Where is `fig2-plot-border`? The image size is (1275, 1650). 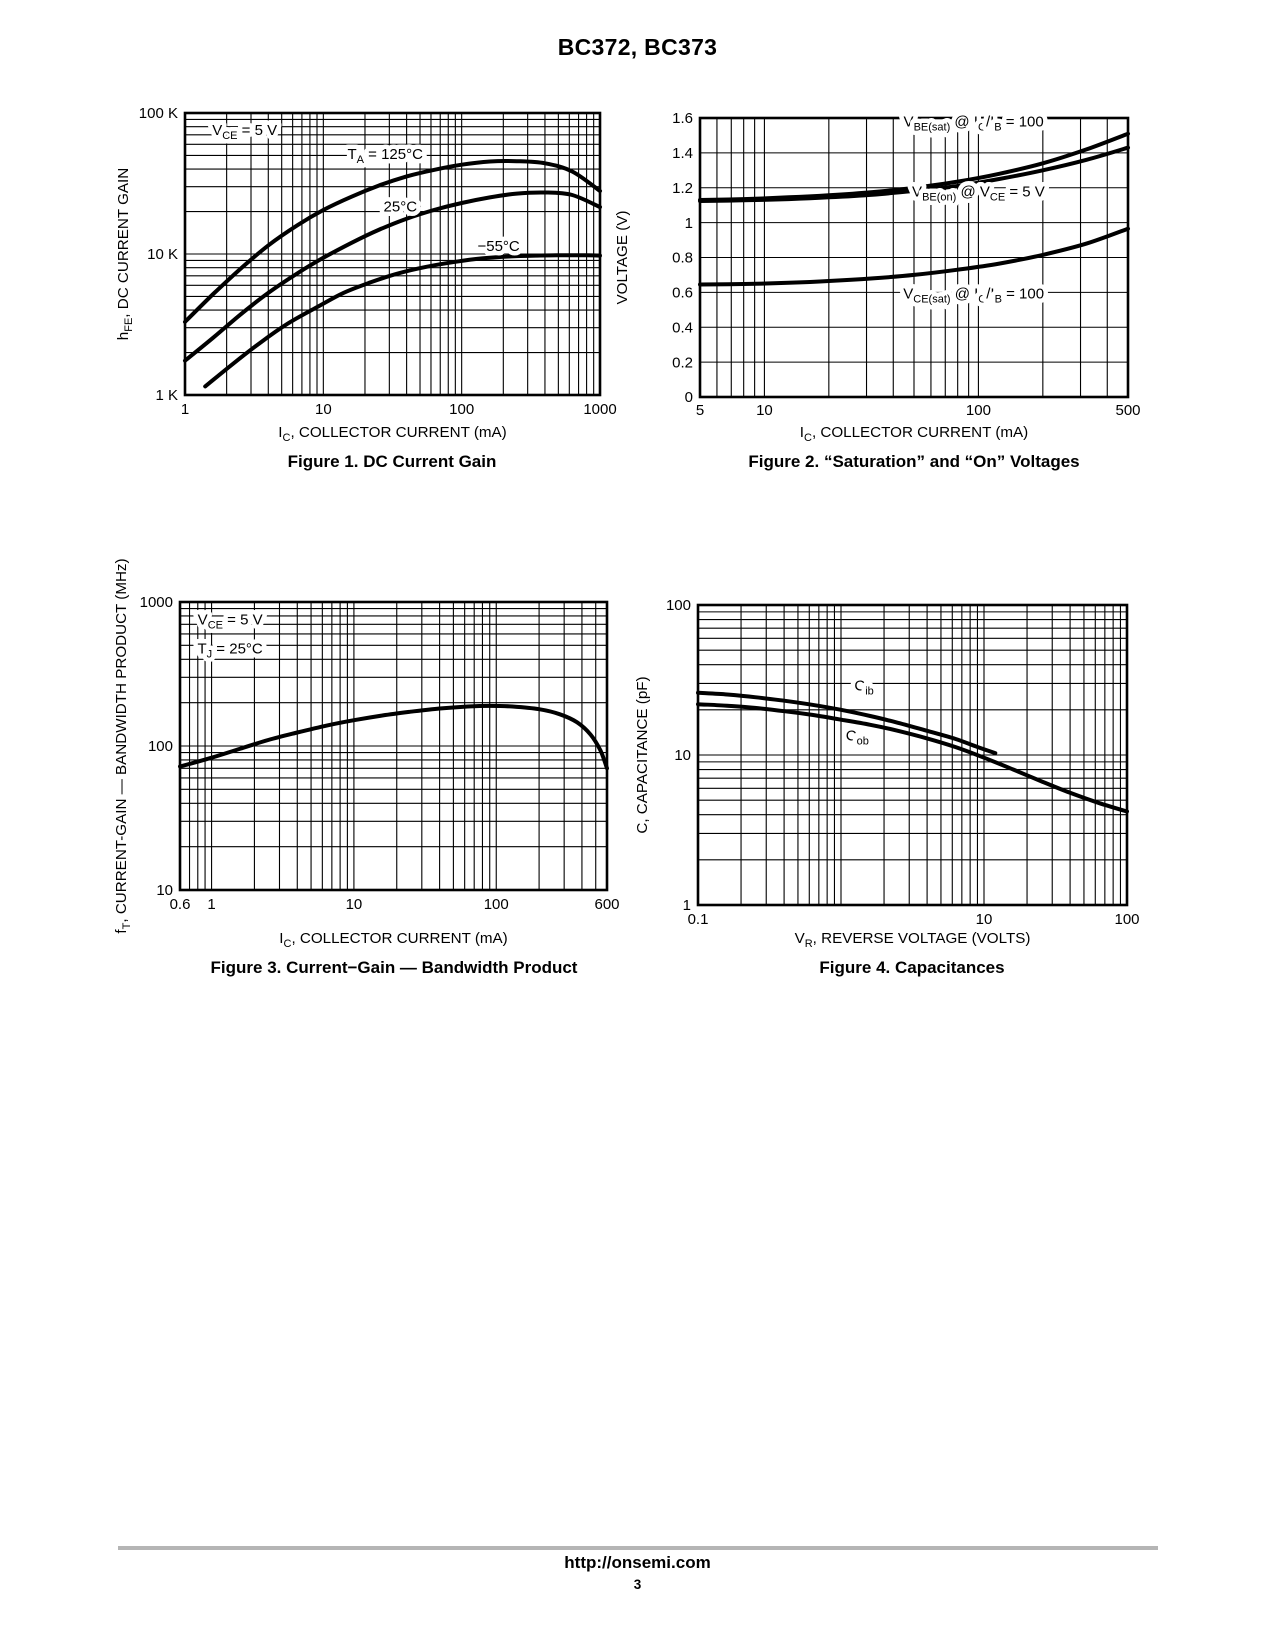
fig2-plot-border is located at coordinates (914, 257).